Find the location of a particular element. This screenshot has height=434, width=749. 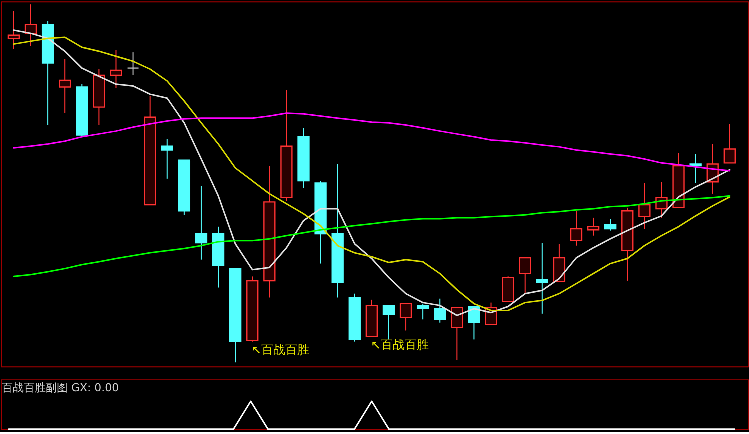

chart-title: 百战百胜副图 GX: 0.00 is located at coordinates (61, 388).